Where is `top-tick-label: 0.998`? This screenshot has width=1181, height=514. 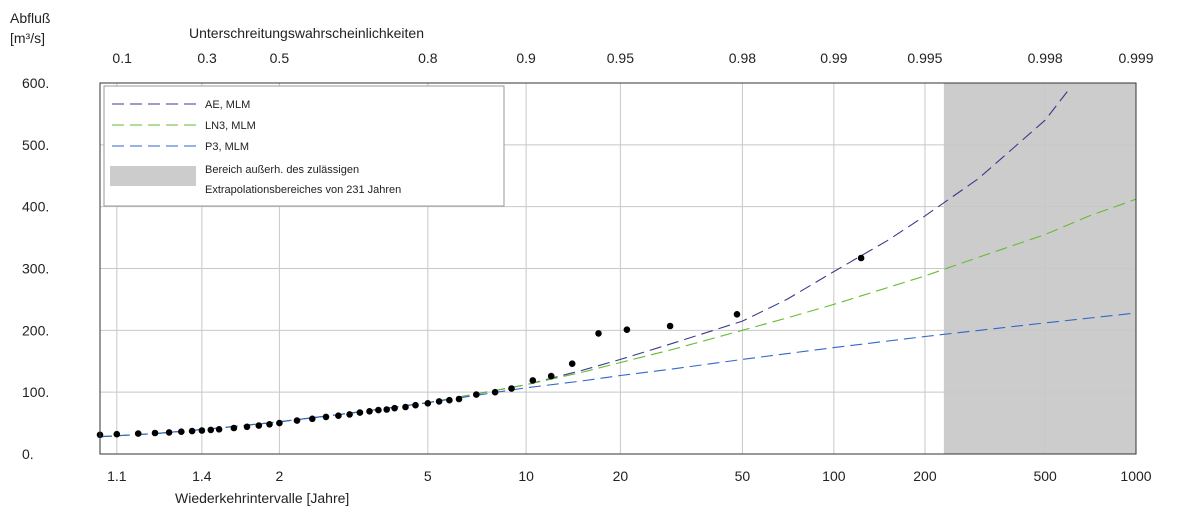 top-tick-label: 0.998 is located at coordinates (1045, 58).